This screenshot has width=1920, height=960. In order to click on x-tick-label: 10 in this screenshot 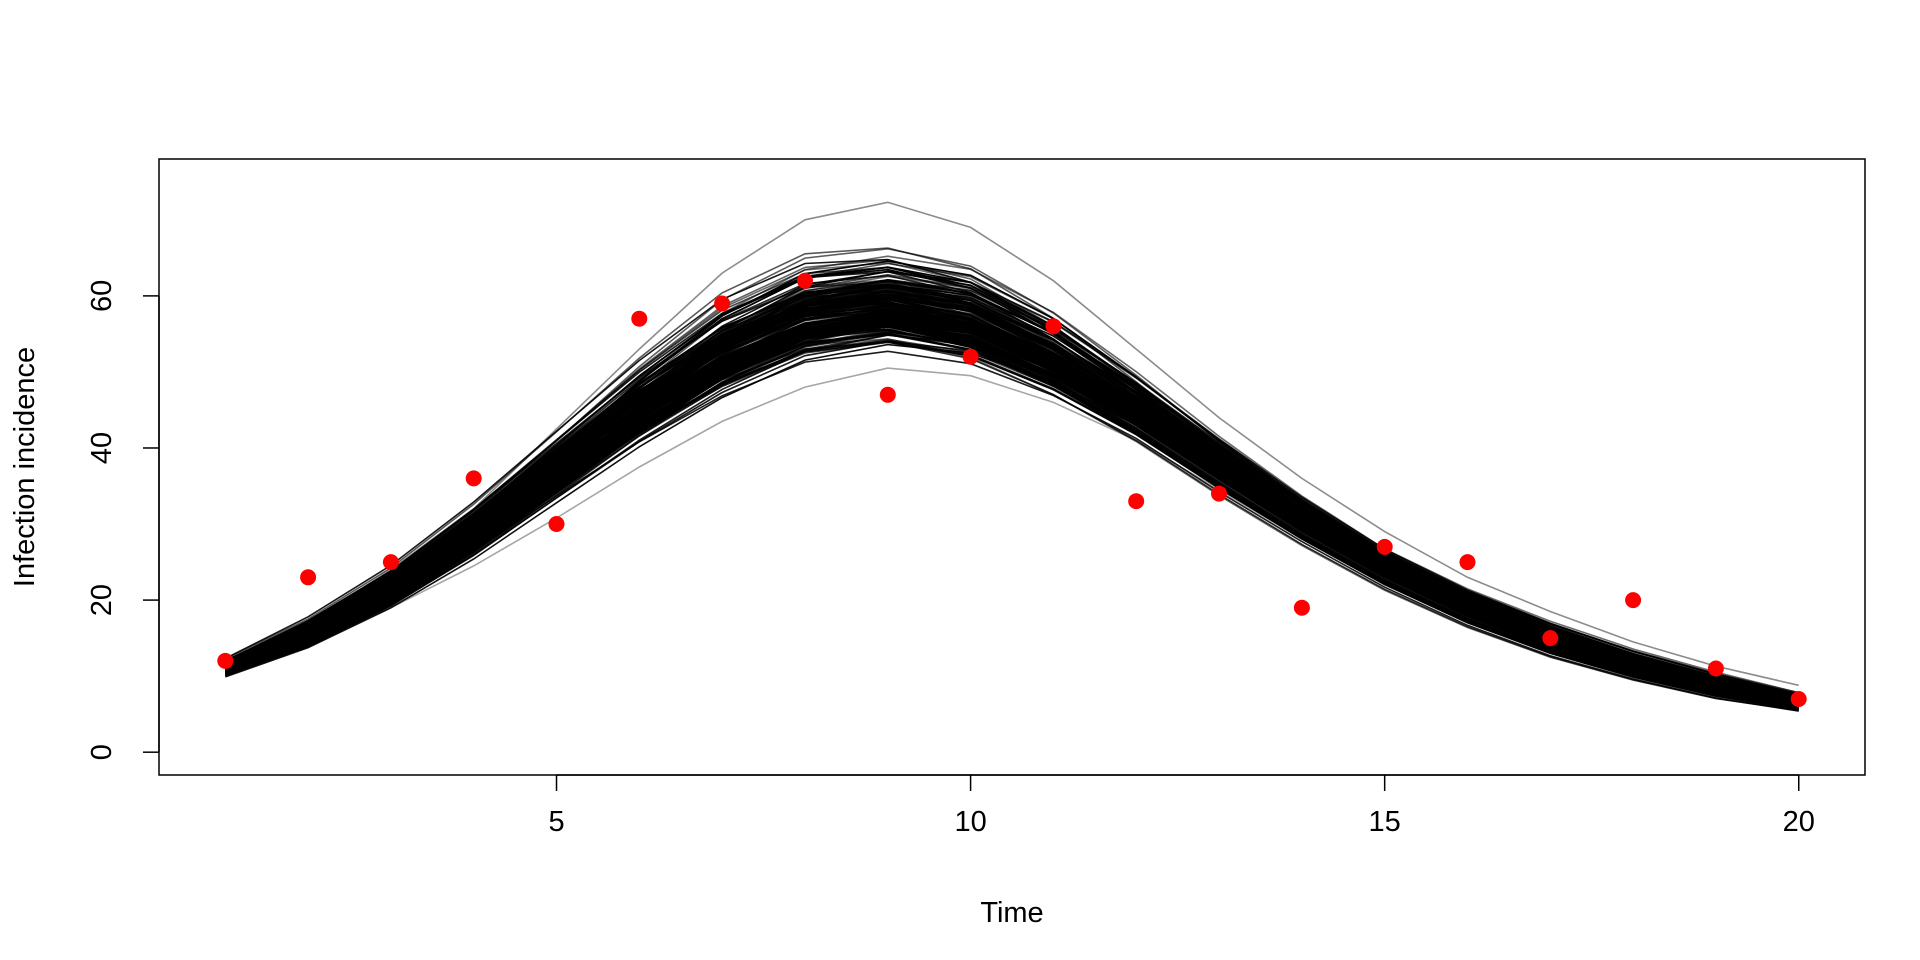, I will do `click(970, 822)`.